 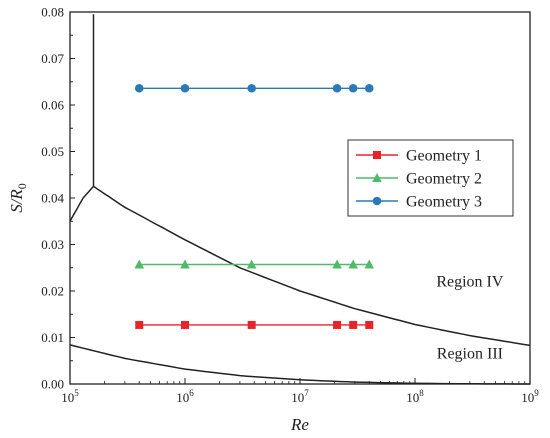 I want to click on y-tick-label: 0.06, so click(x=52, y=105).